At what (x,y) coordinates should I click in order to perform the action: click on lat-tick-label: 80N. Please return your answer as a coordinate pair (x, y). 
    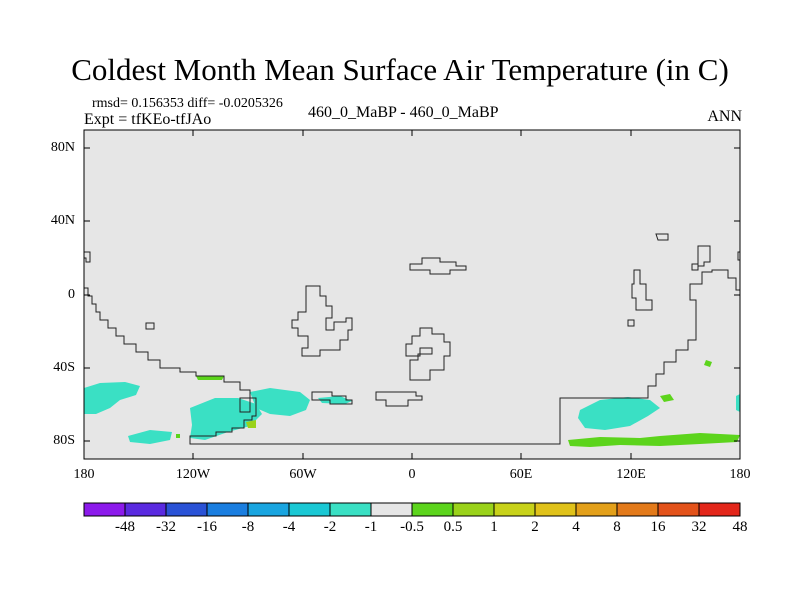
    Looking at the image, I should click on (62, 147).